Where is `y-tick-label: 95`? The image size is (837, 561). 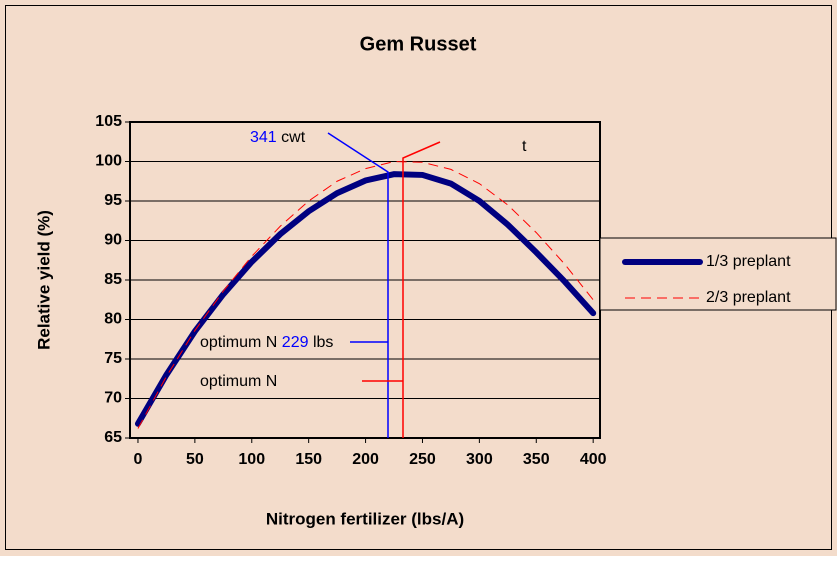 y-tick-label: 95 is located at coordinates (113, 200).